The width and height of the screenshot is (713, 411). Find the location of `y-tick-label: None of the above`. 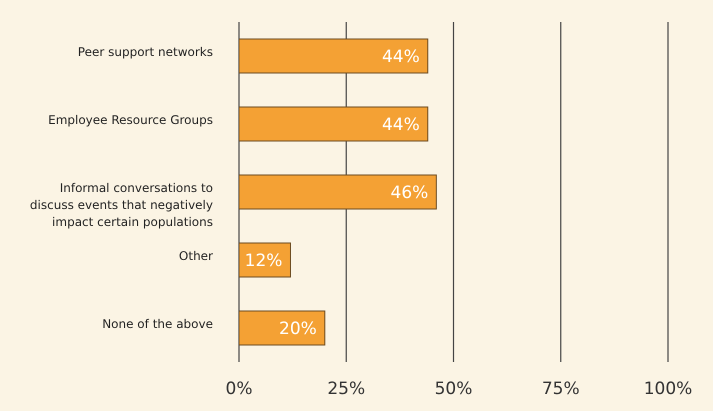

y-tick-label: None of the above is located at coordinates (157, 324).